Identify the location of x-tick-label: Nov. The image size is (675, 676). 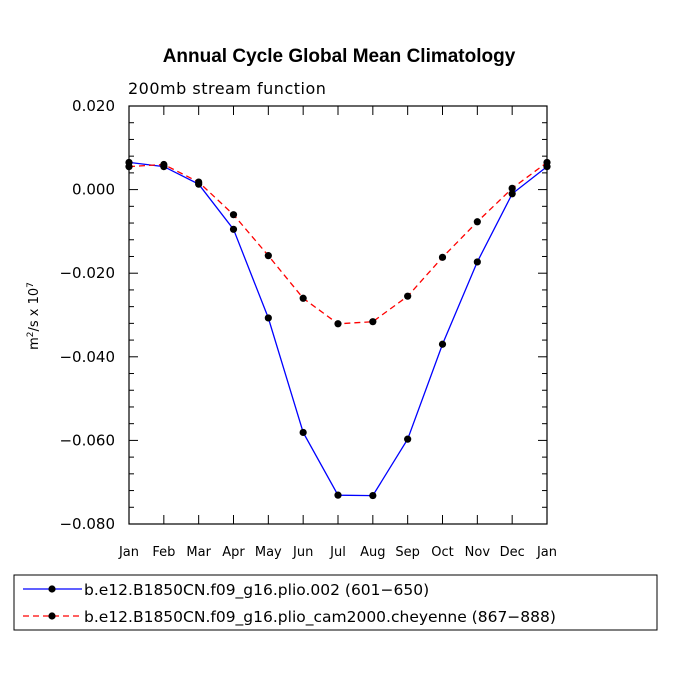
(478, 552).